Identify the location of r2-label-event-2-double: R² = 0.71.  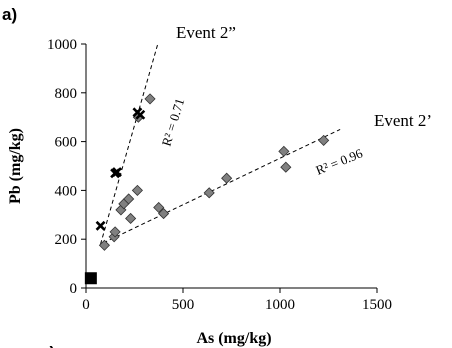
(173, 121).